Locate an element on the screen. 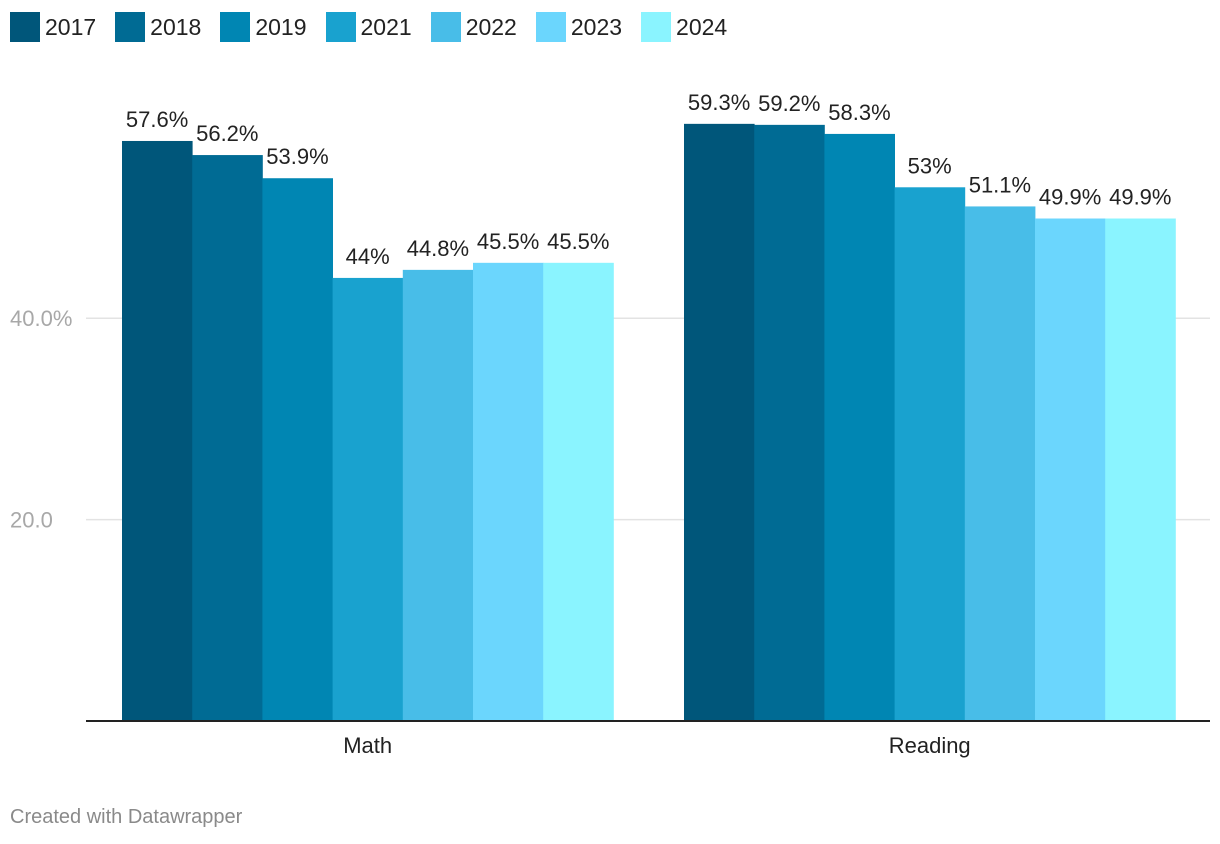 Image resolution: width=1220 pixels, height=844 pixels. x-category-label: Math is located at coordinates (367, 745).